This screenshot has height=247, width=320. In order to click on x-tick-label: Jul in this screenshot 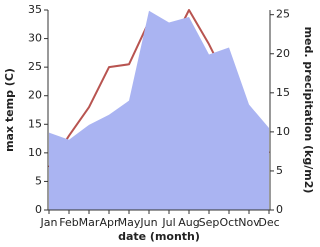, I will do `click(168, 222)`.